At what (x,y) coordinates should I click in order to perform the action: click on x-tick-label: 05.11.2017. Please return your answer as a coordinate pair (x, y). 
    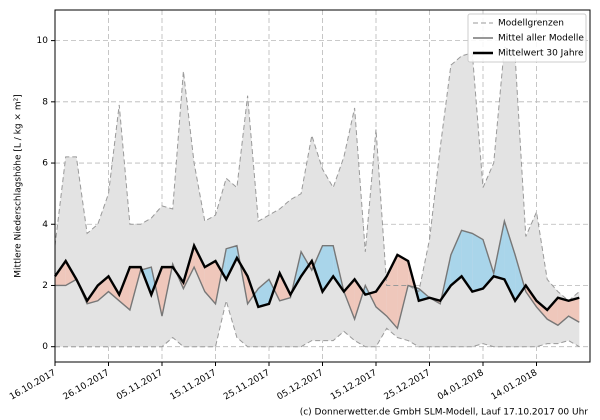
    Looking at the image, I should click on (140, 385).